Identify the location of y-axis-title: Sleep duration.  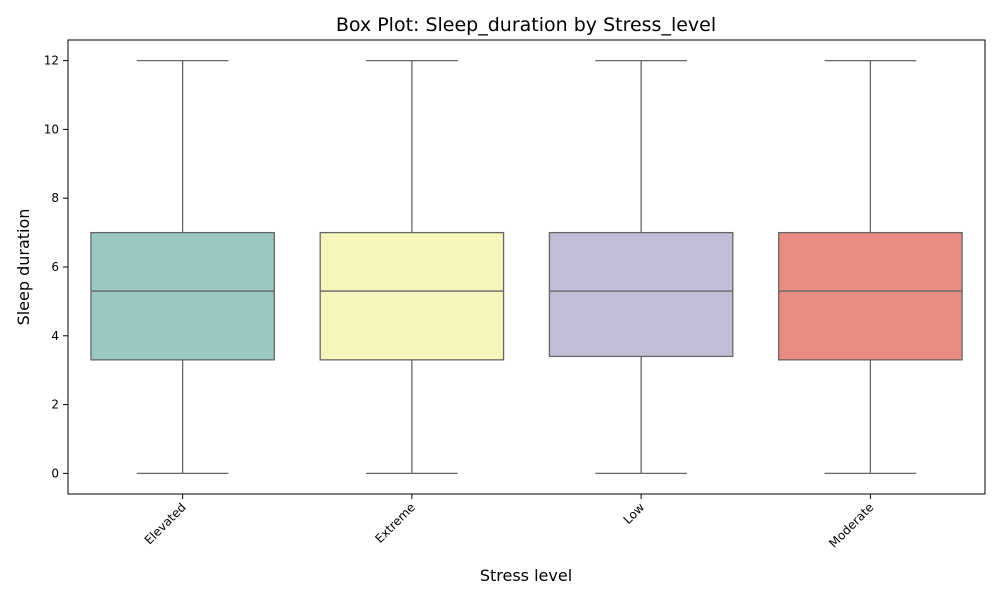
(23, 267).